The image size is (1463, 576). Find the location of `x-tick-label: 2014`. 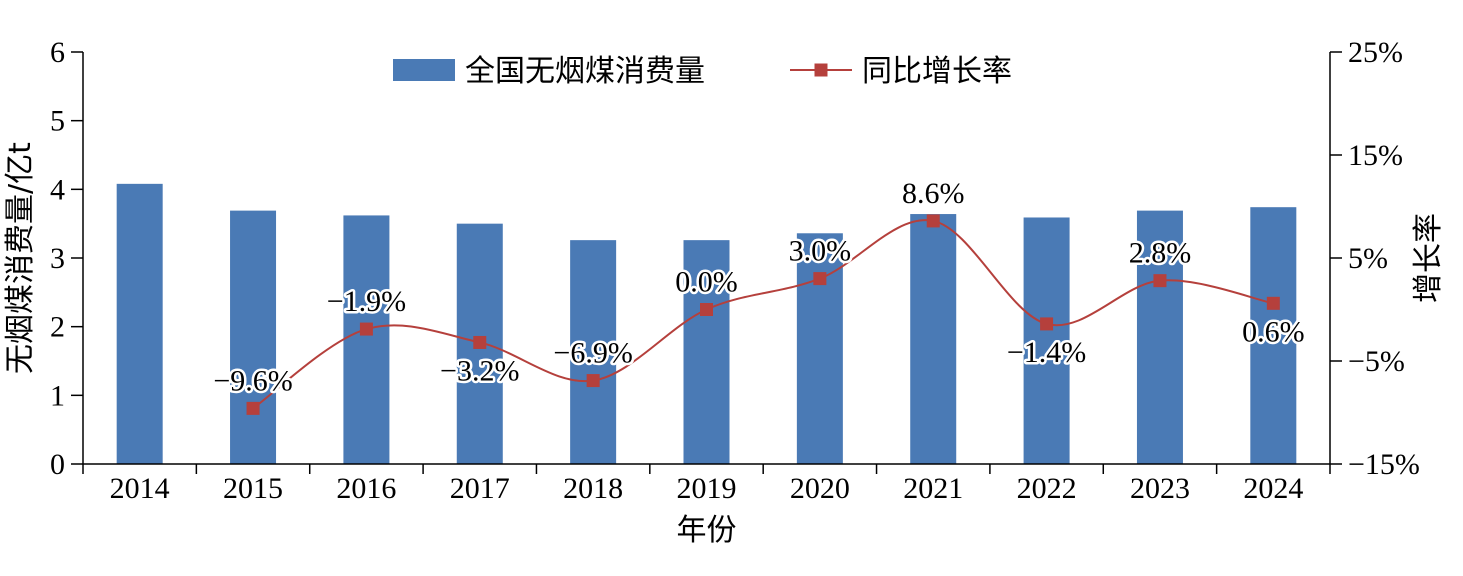

x-tick-label: 2014 is located at coordinates (140, 488).